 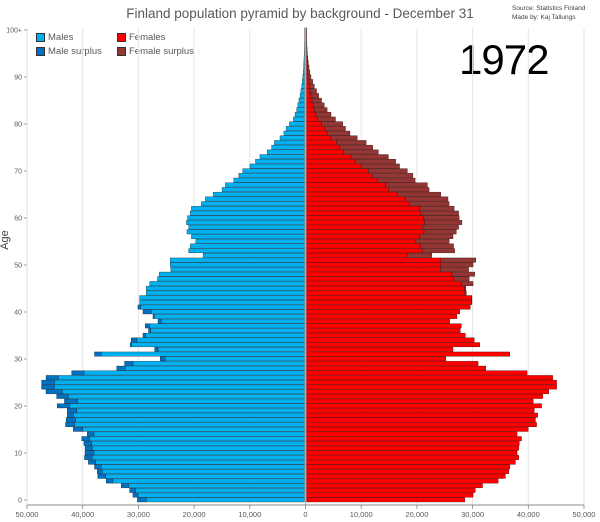 What do you see at coordinates (18, 78) in the screenshot?
I see `y-tick-label: 90` at bounding box center [18, 78].